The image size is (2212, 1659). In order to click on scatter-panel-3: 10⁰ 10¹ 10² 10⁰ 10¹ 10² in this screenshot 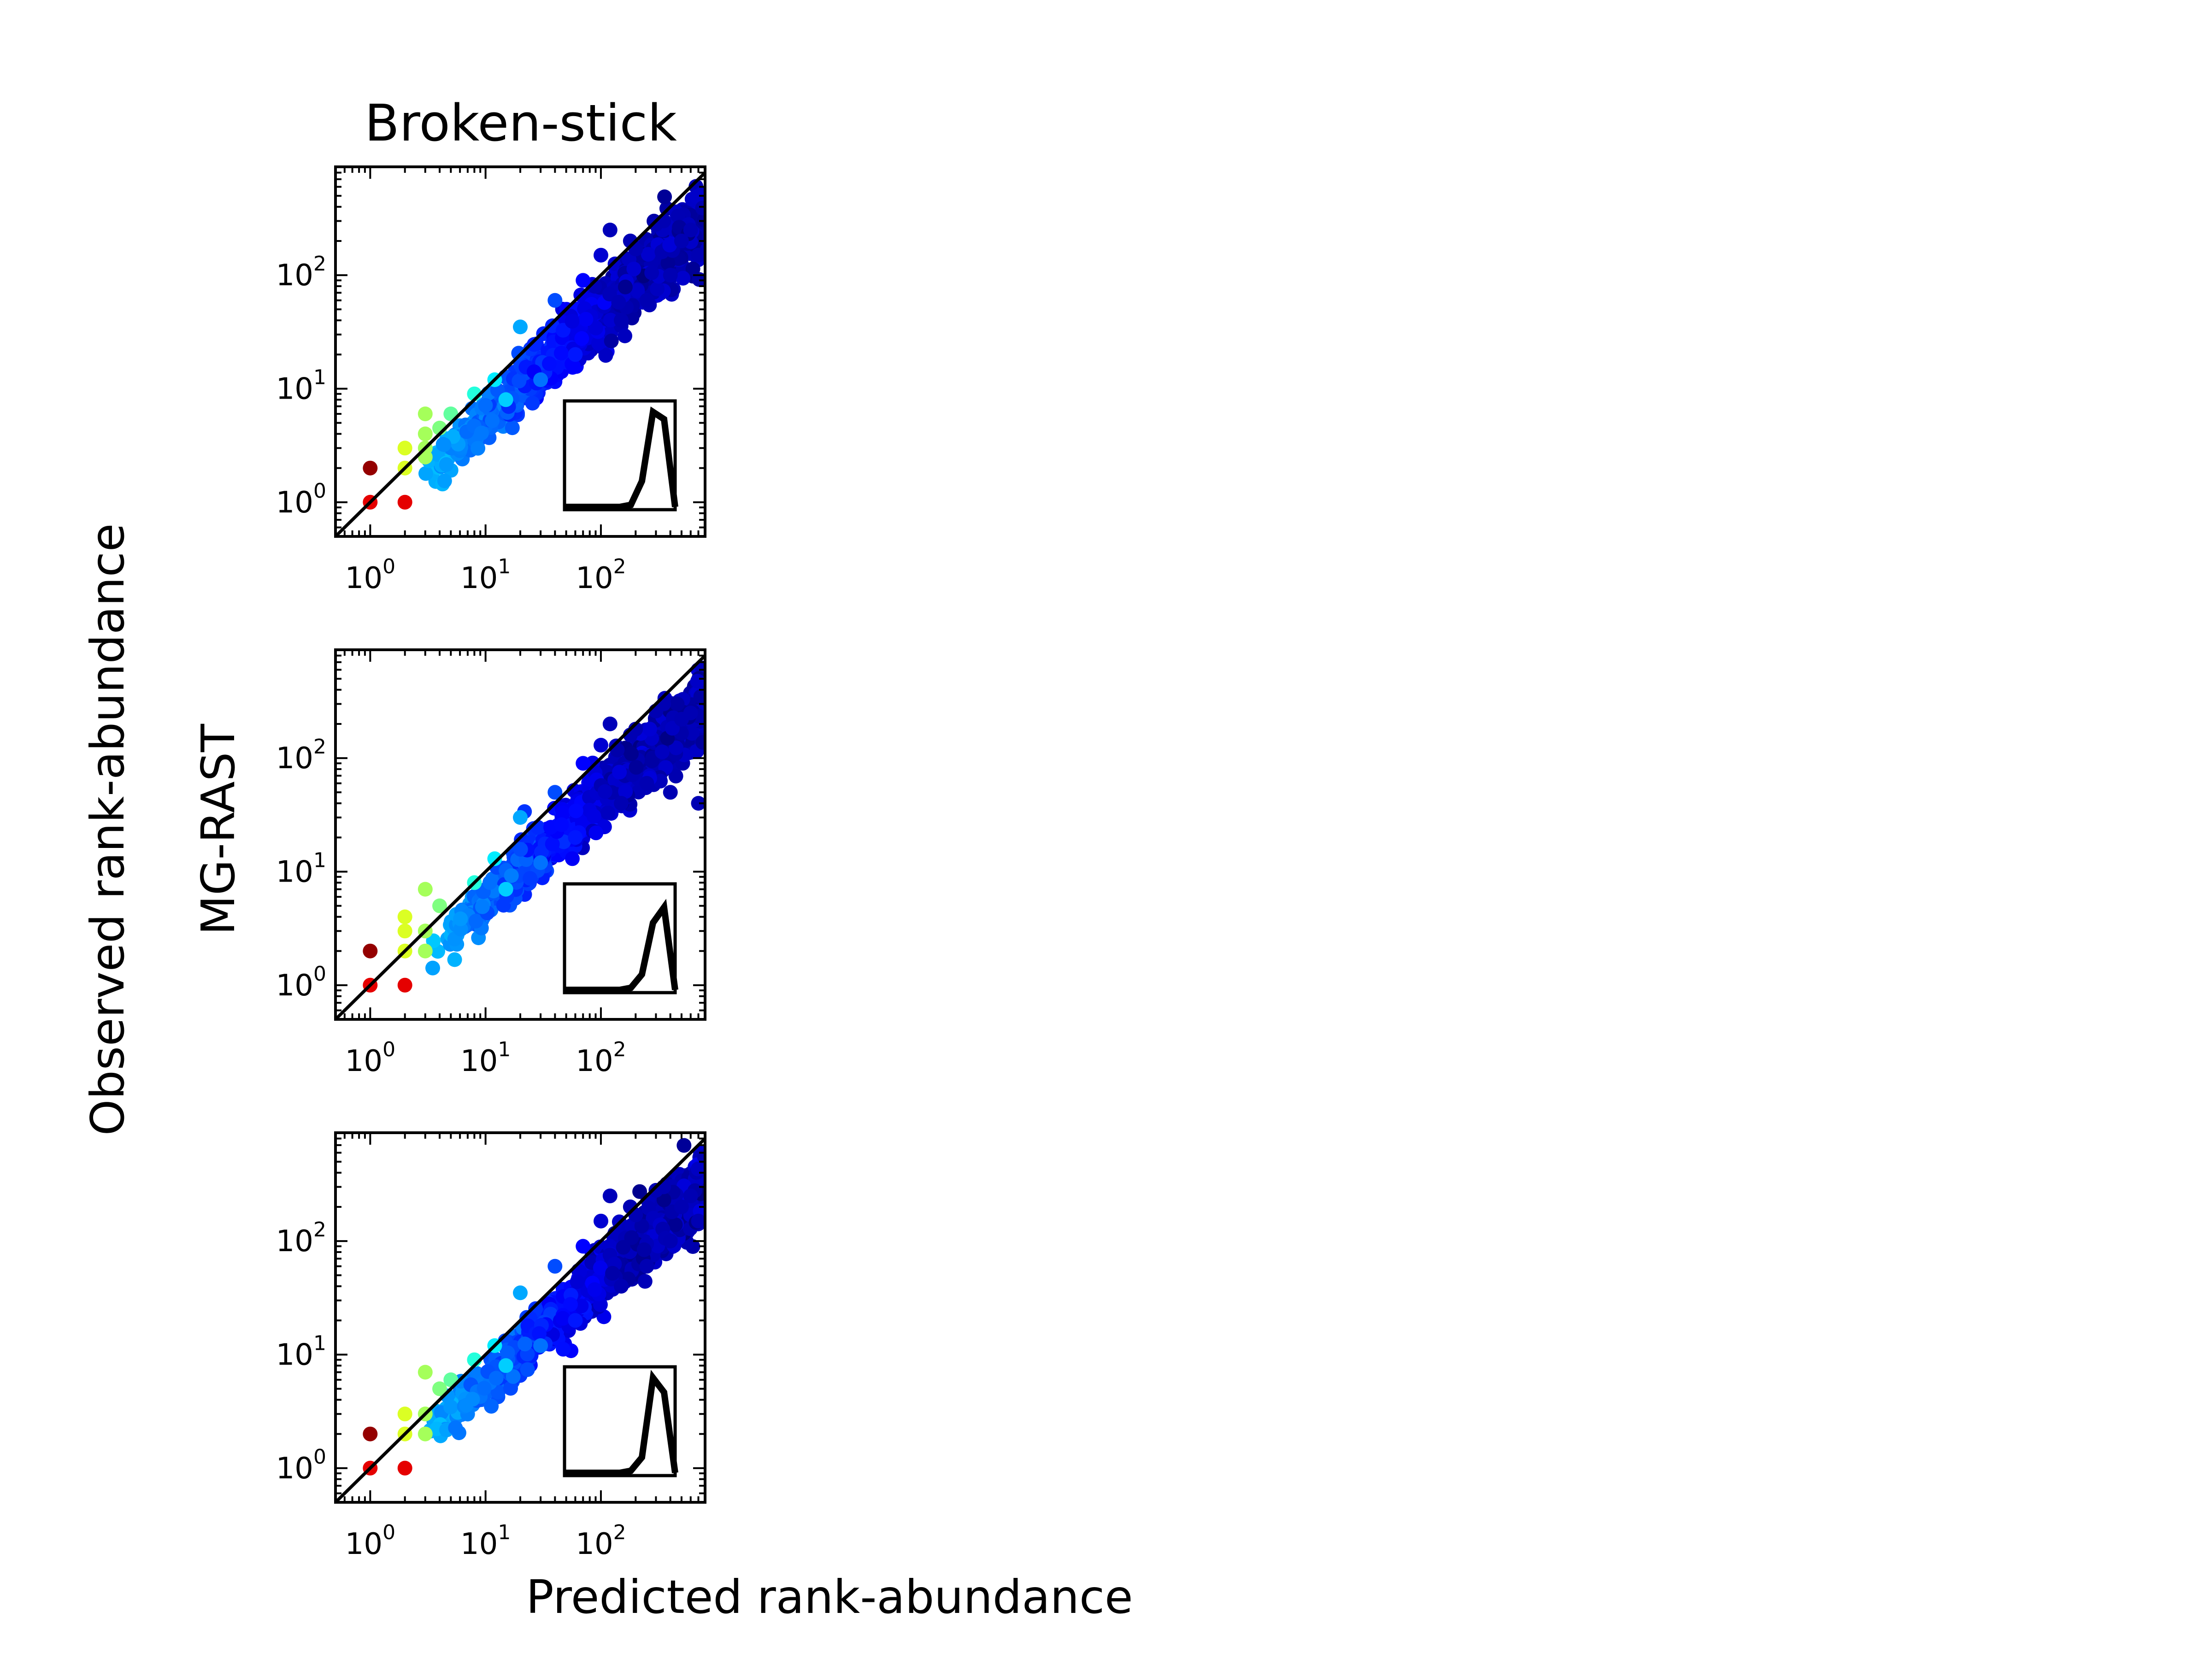, I will do `click(491, 1346)`.